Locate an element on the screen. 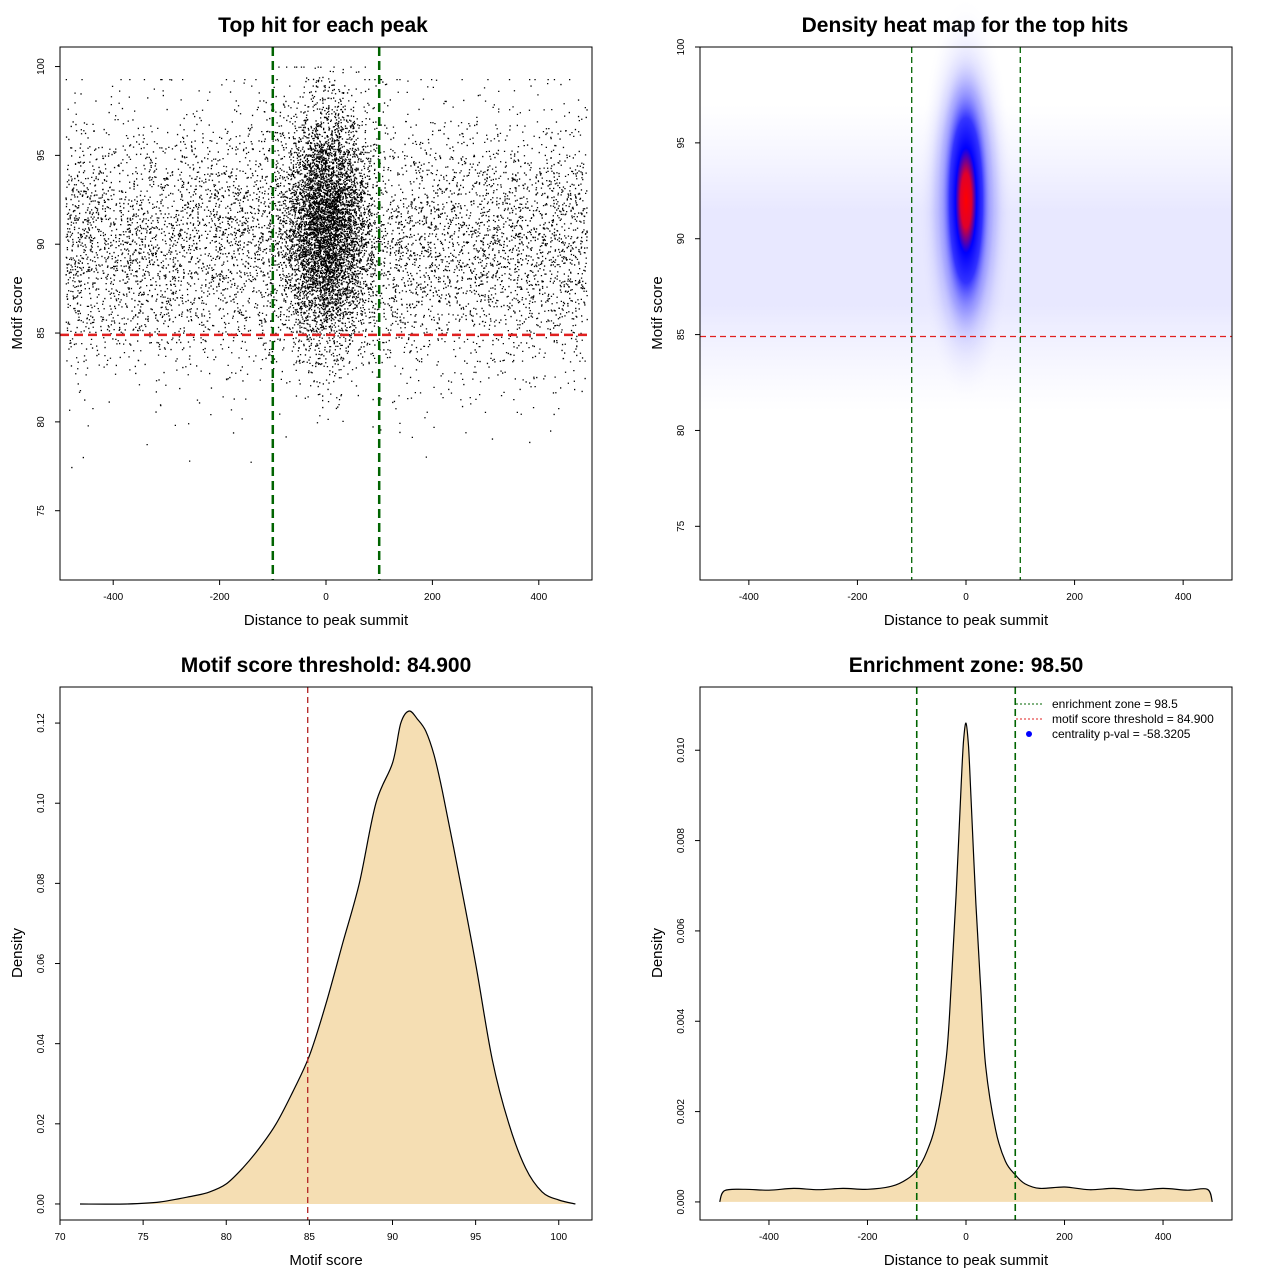 The image size is (1280, 1280). scatter-point-cloud is located at coordinates (326, 267).